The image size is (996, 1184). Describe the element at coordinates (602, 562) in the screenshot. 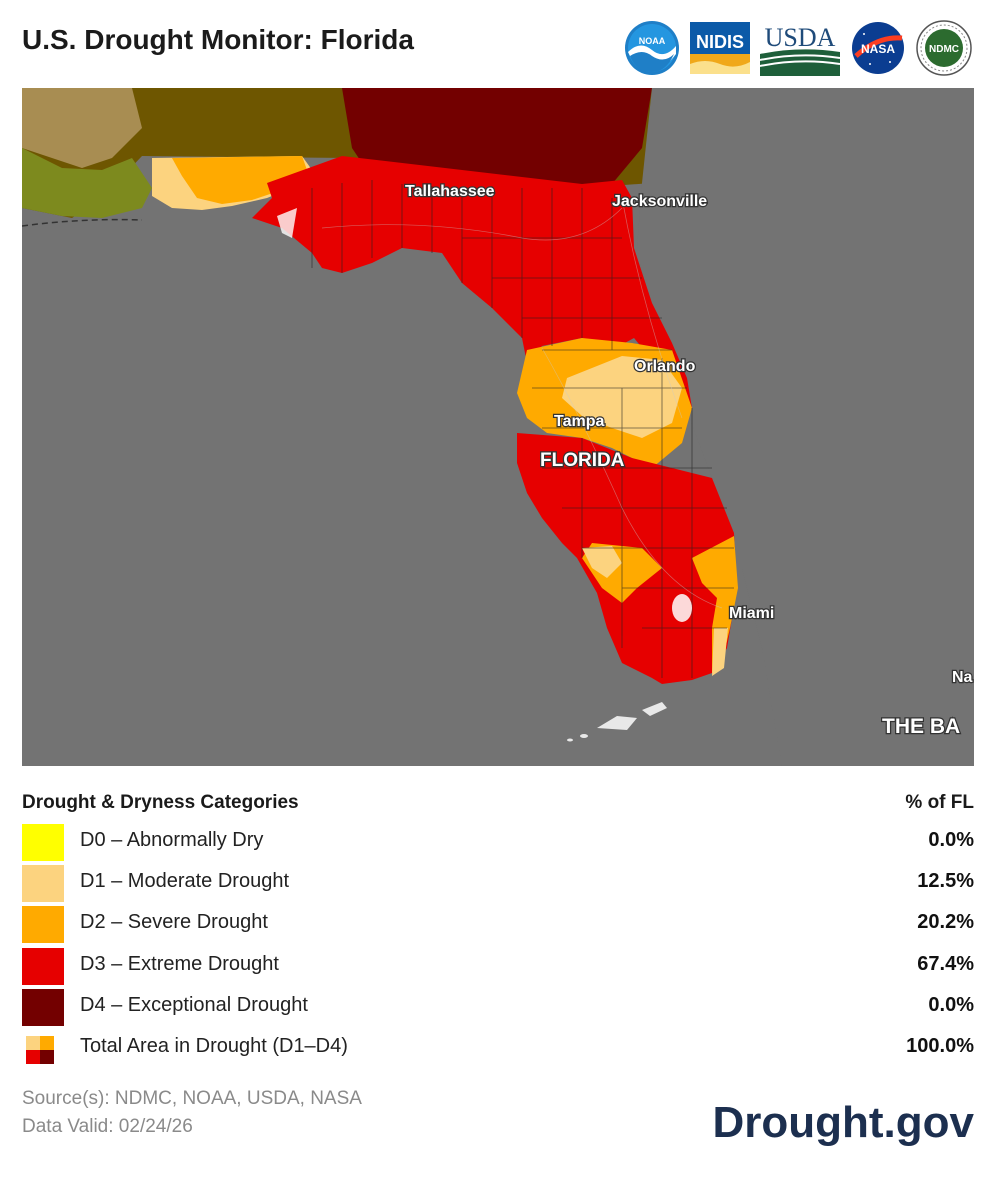

I see `southwest-florida-d1` at that location.